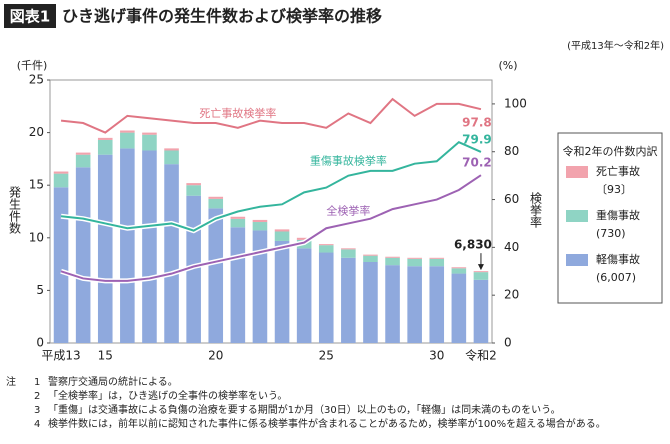  What do you see at coordinates (37, 396) in the screenshot?
I see `note-number: 2` at bounding box center [37, 396].